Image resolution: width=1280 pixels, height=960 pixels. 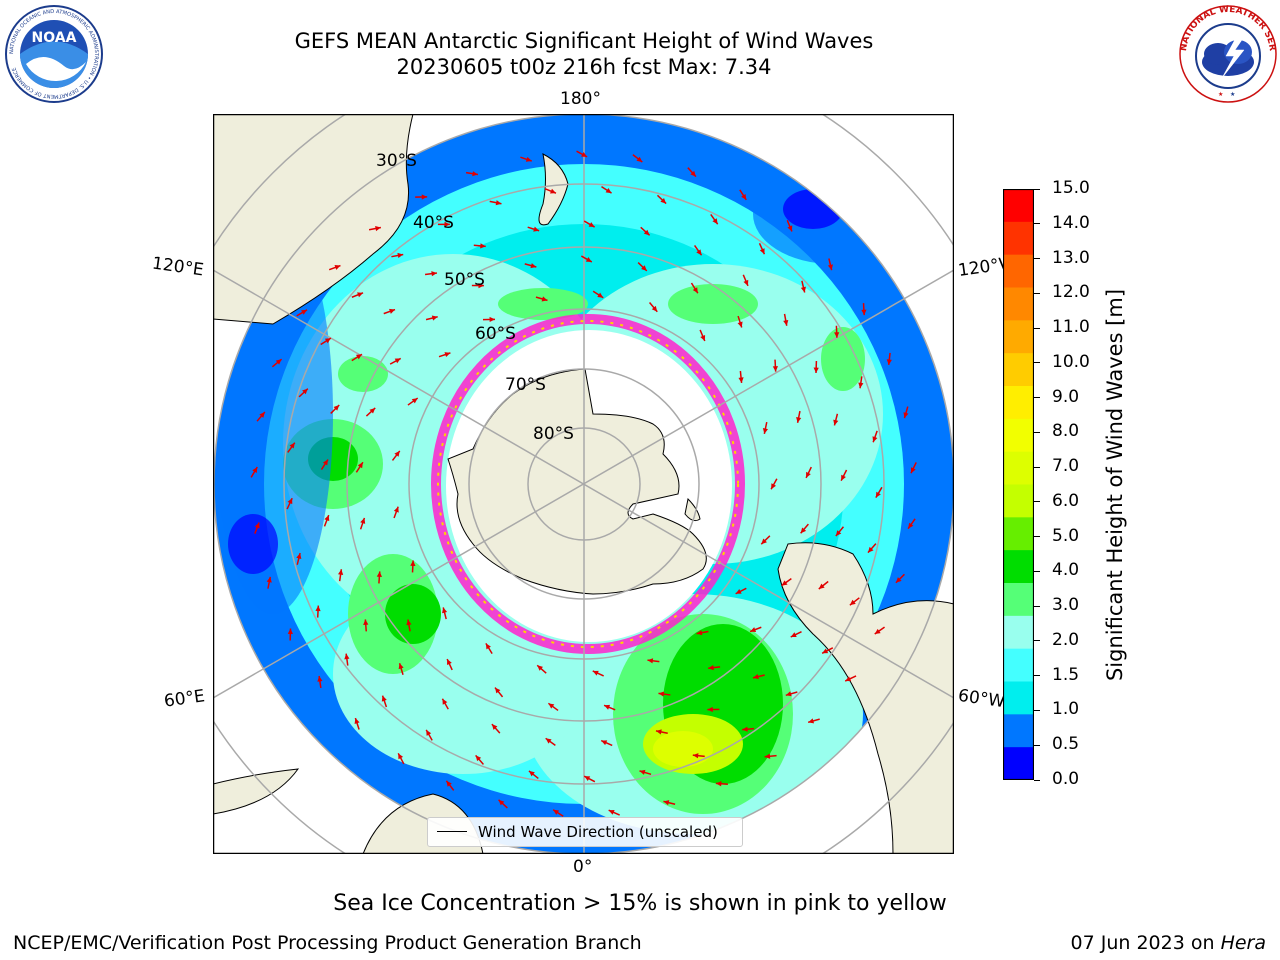 I want to click on sea-ice-edge, so click(x=588, y=484).